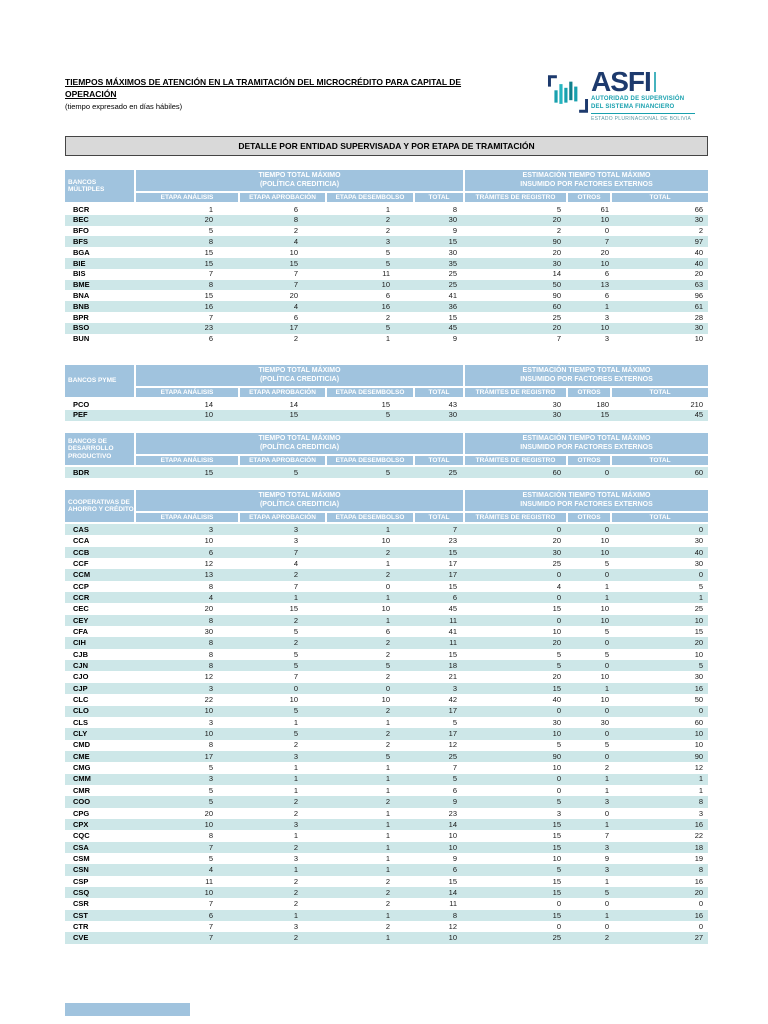 Image resolution: width=768 pixels, height=1024 pixels. What do you see at coordinates (387, 598) in the screenshot?
I see `table-row: CCR 4 1 1 6 0 1 1` at bounding box center [387, 598].